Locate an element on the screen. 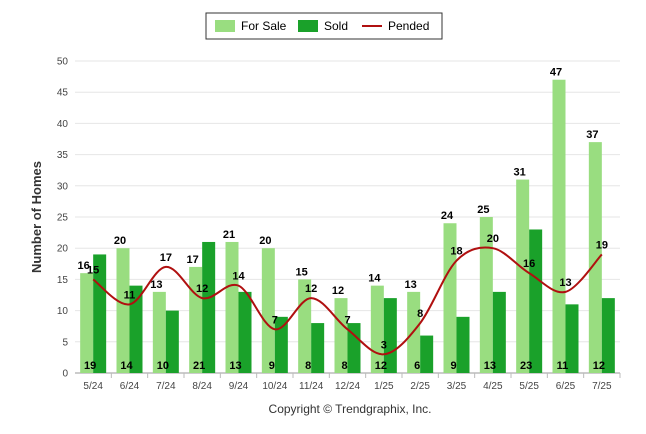  data-label-pended: 18 is located at coordinates (456, 252).